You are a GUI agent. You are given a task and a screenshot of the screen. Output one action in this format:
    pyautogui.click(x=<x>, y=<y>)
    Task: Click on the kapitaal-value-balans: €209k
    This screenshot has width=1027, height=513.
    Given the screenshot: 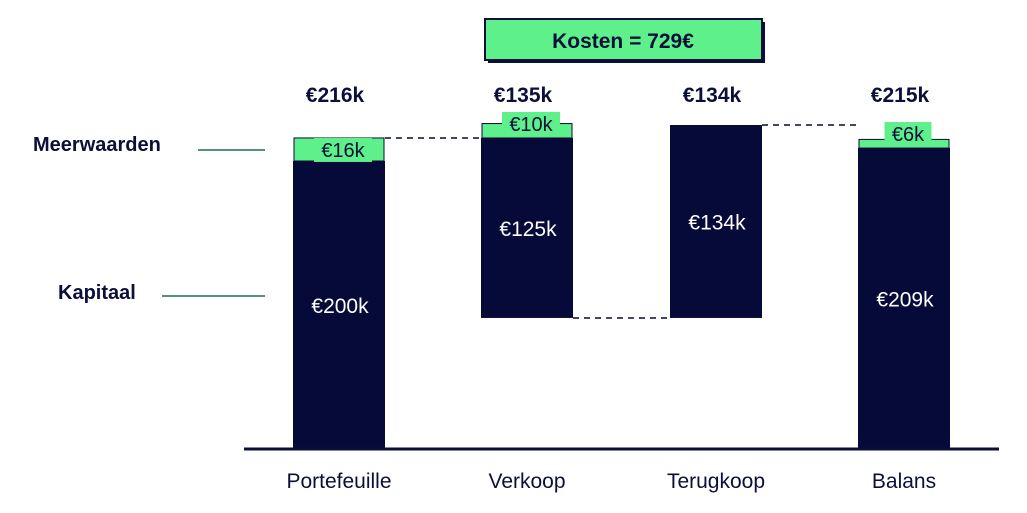 What is the action you would take?
    pyautogui.click(x=905, y=300)
    